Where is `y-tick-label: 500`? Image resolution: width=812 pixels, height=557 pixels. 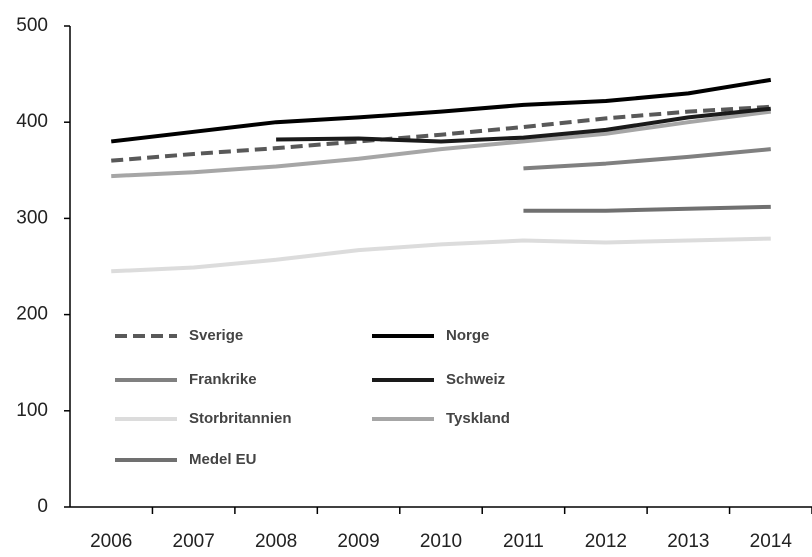 y-tick-label: 500 is located at coordinates (32, 25).